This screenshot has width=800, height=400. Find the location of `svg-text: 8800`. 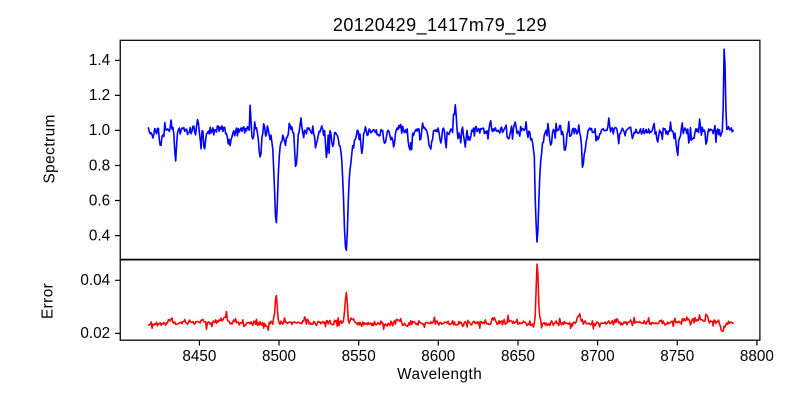

svg-text: 8800 is located at coordinates (757, 356).